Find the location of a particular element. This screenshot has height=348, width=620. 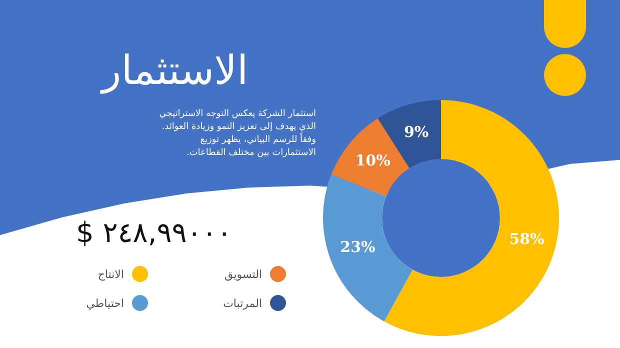

legend-label: الانتاج is located at coordinates (111, 274).